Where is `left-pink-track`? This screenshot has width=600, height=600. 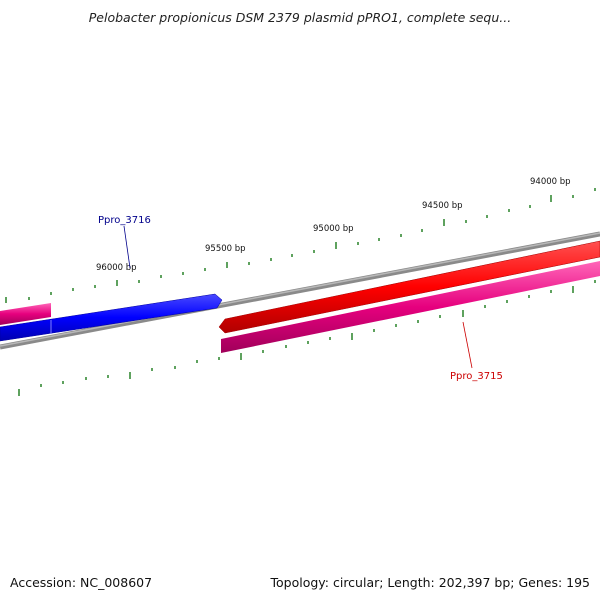
left-pink-track is located at coordinates (25, 314).